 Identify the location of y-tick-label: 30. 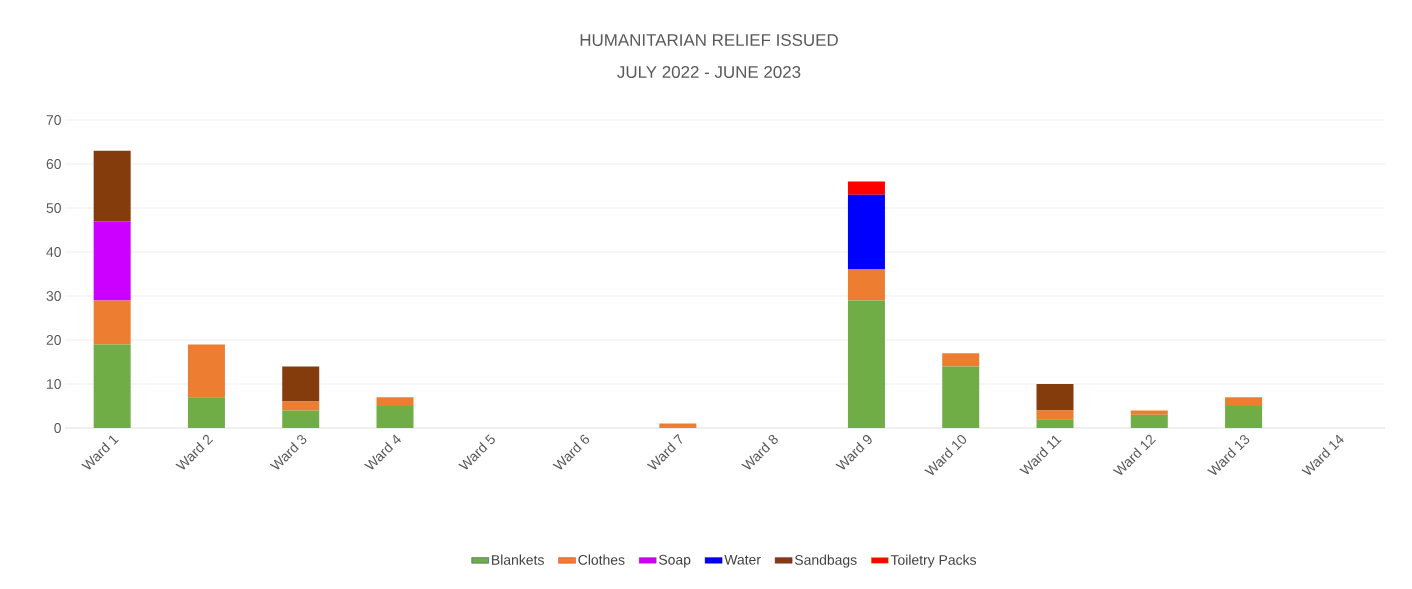
(53, 296).